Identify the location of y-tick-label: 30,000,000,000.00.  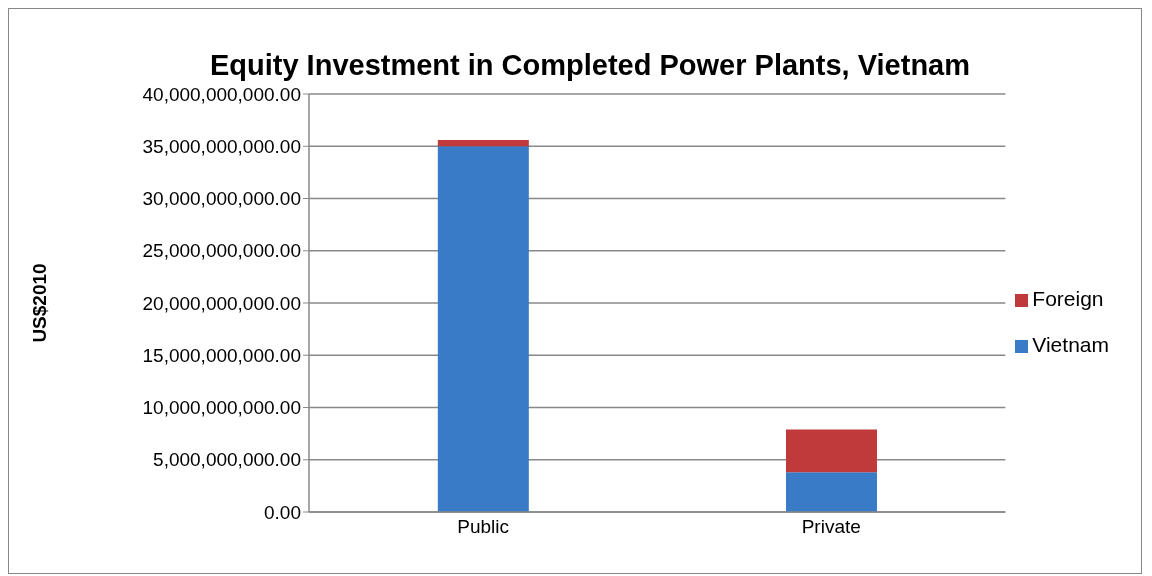
(221, 199).